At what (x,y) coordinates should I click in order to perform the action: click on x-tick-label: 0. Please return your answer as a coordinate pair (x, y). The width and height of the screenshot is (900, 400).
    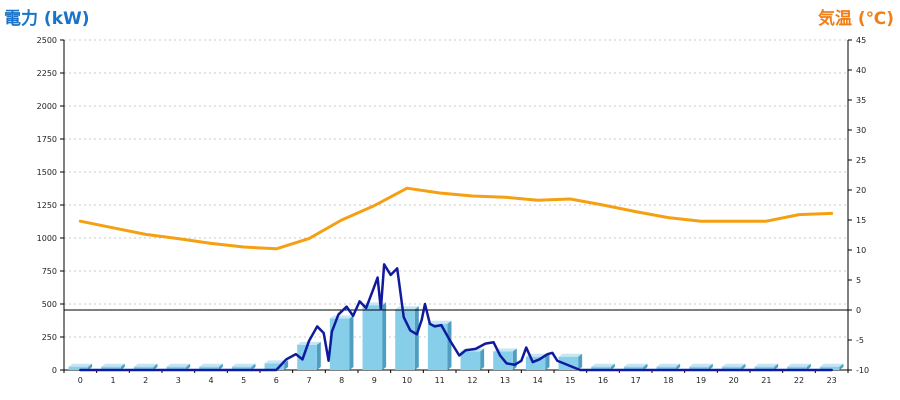
    Looking at the image, I should click on (80, 380).